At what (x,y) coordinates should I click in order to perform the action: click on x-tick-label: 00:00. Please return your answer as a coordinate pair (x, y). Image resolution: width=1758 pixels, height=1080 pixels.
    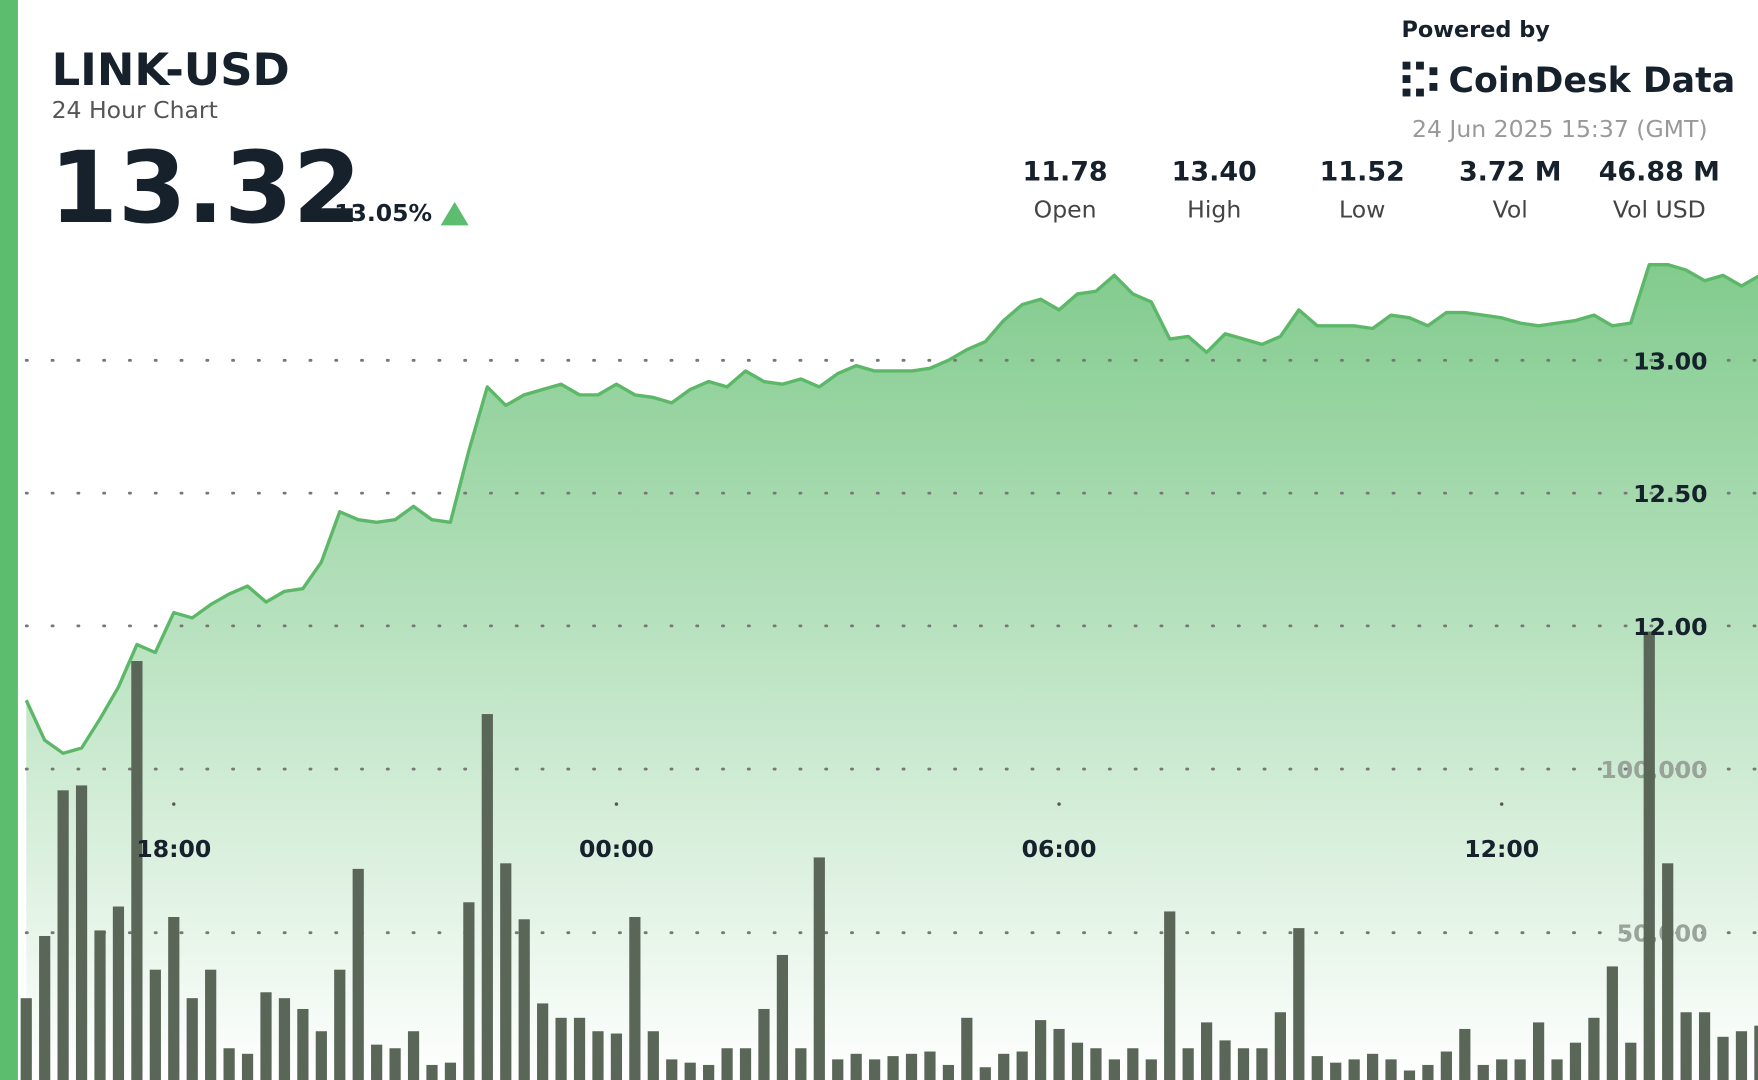
    Looking at the image, I should click on (616, 849).